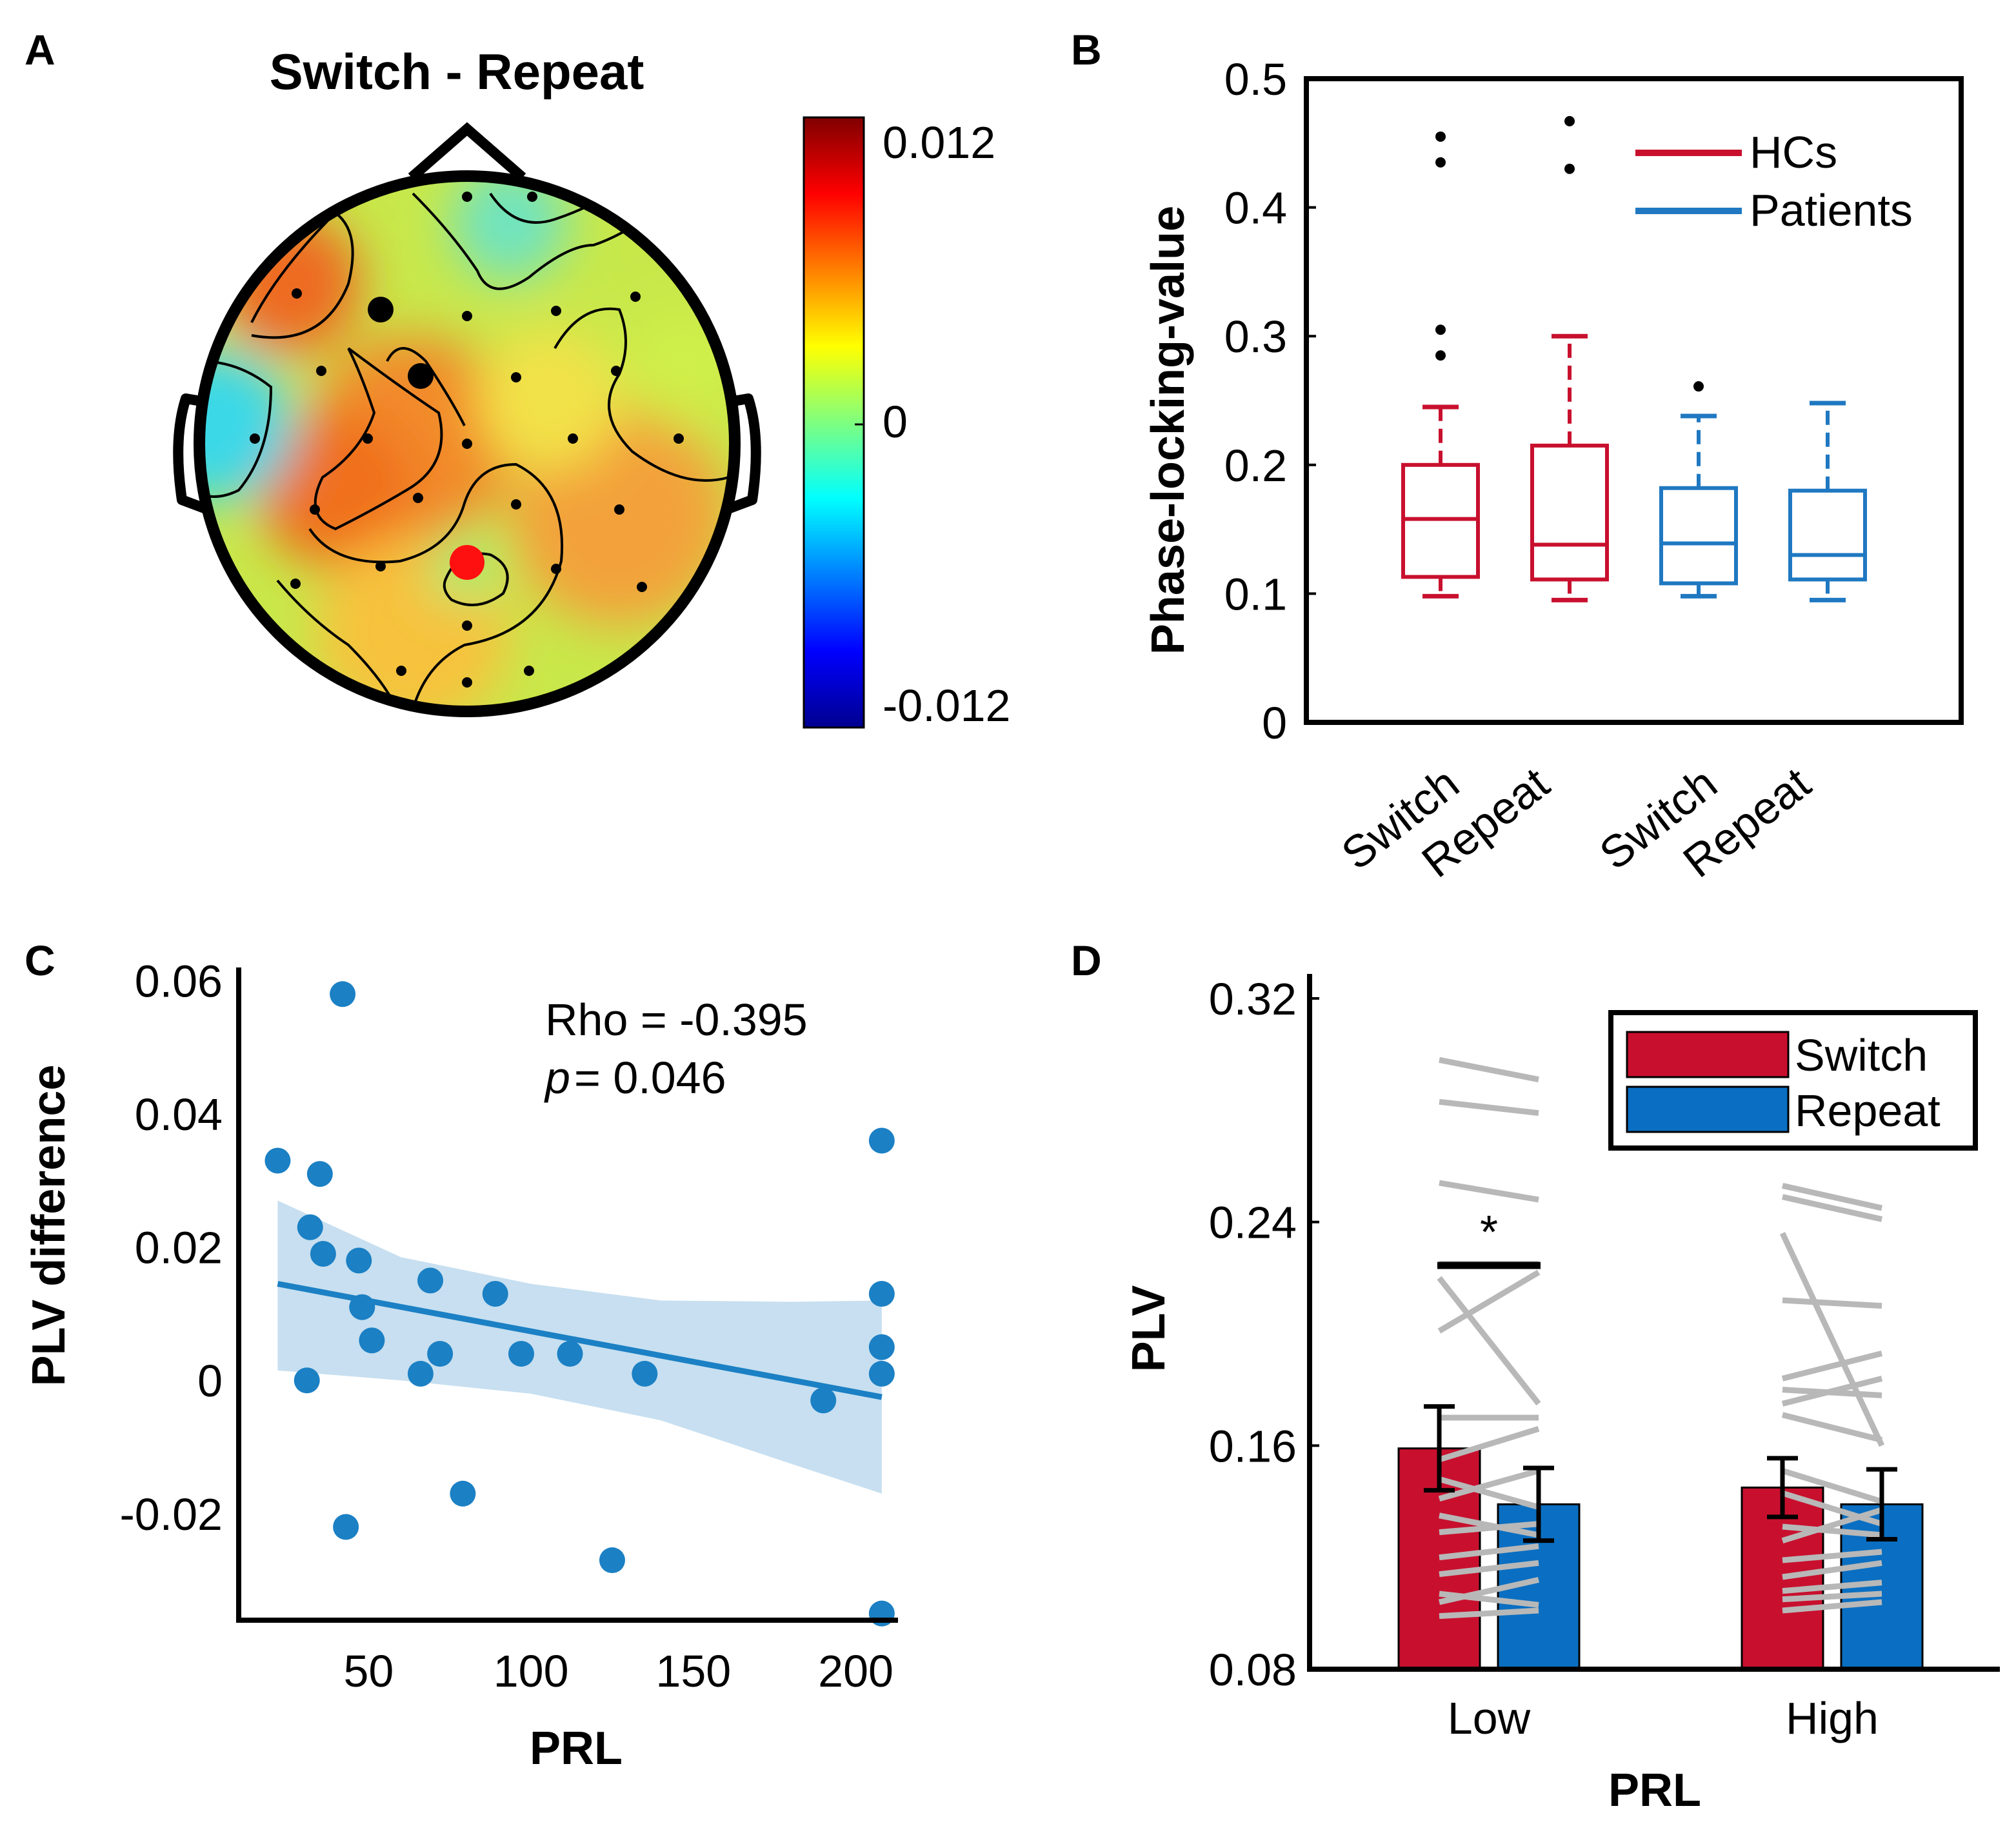  I want to click on c-y-axis-label: PLV difference, so click(49, 1226).